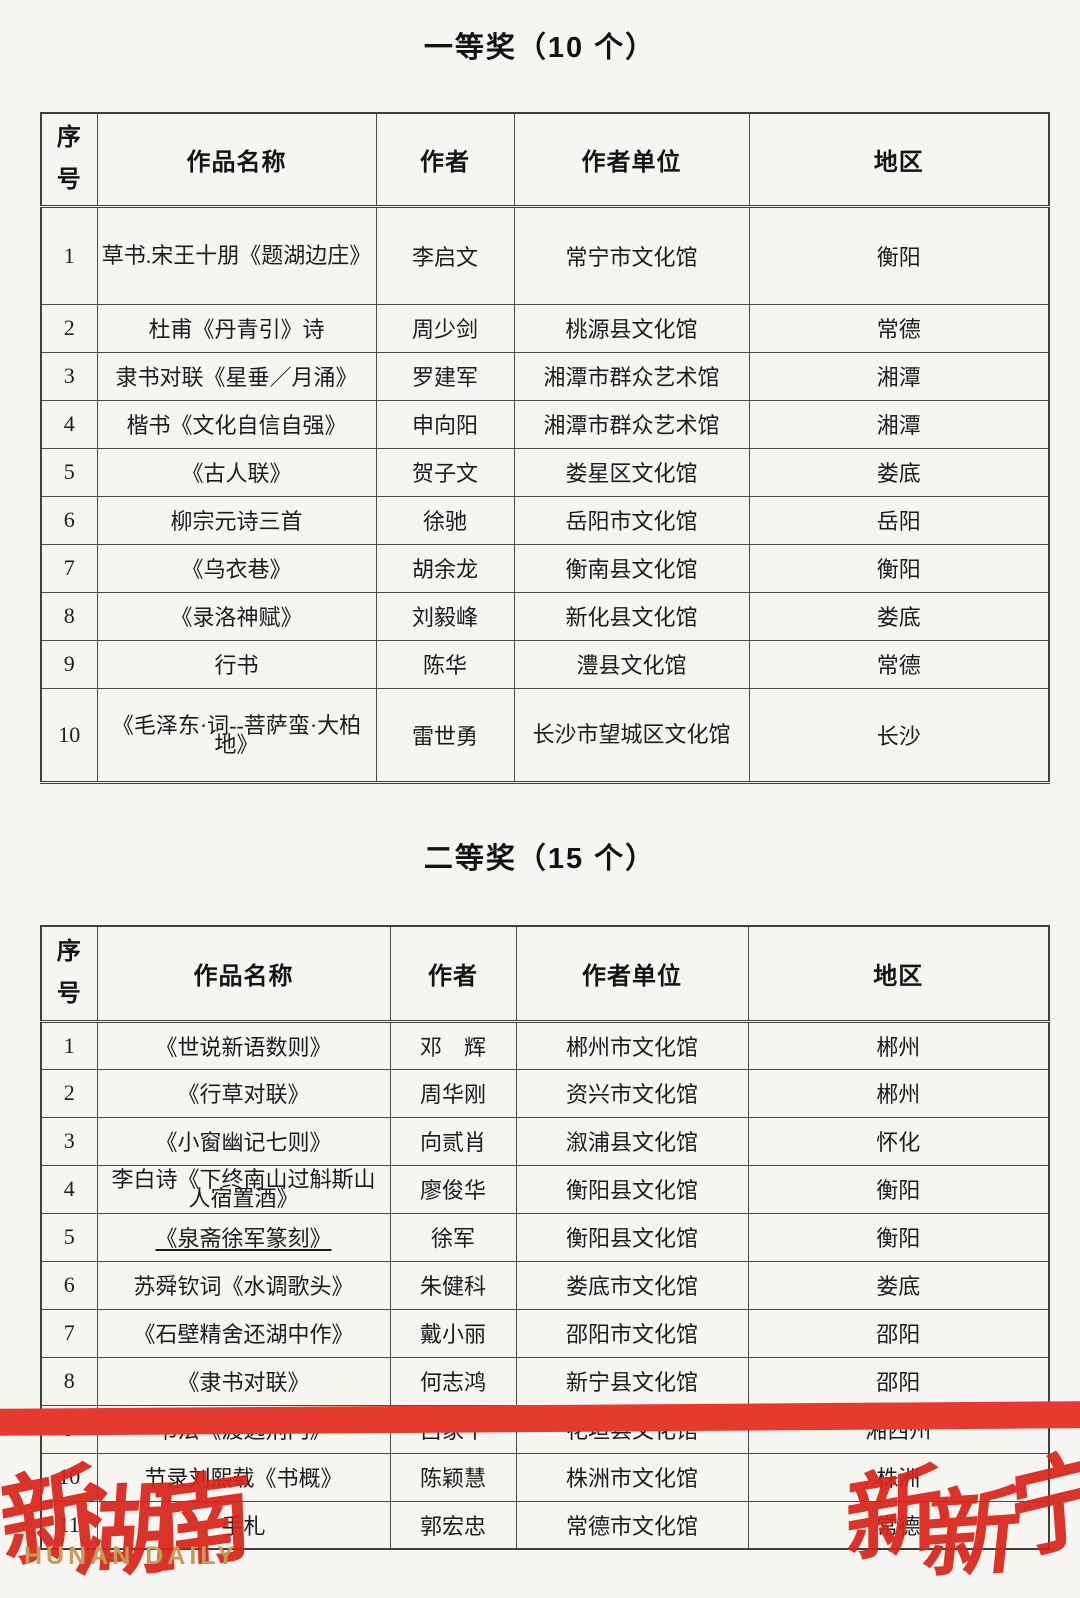 This screenshot has width=1080, height=1598. What do you see at coordinates (632, 1093) in the screenshot?
I see `cell-unit: 资兴市文化馆` at bounding box center [632, 1093].